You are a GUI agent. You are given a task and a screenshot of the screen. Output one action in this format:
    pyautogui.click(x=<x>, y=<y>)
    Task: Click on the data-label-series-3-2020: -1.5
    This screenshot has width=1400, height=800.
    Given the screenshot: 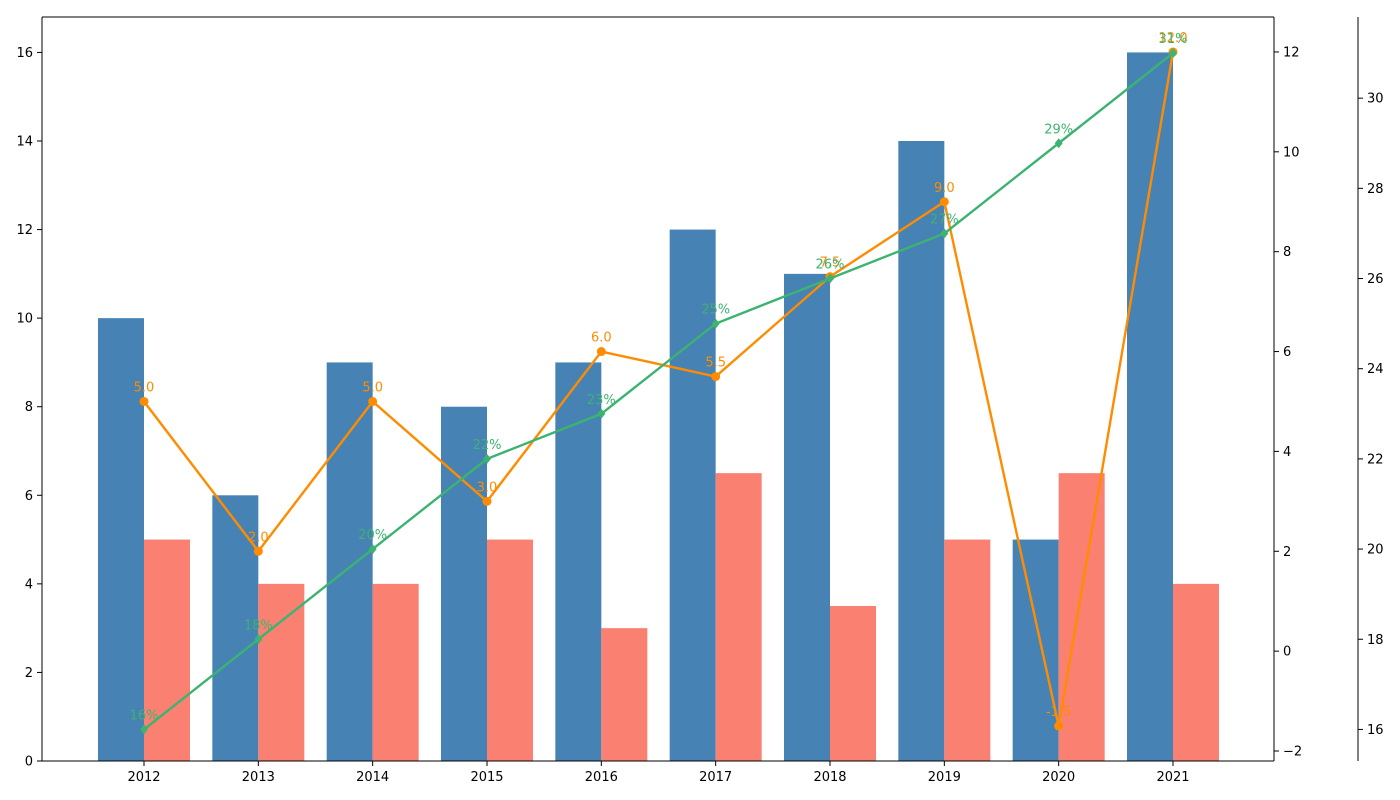 What is the action you would take?
    pyautogui.click(x=1058, y=712)
    